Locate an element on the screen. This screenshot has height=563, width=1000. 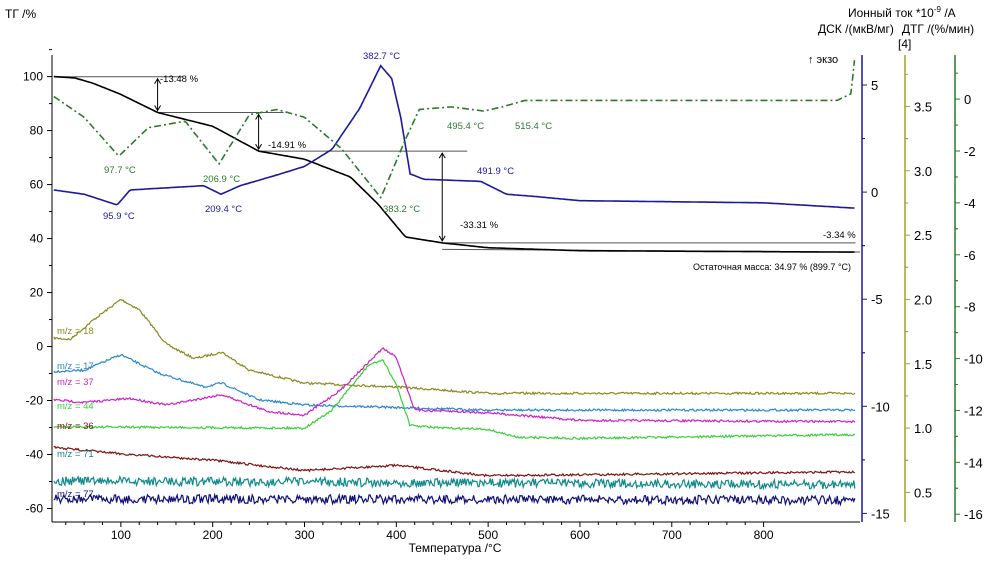
mass-step-label: -3.34 % is located at coordinates (839, 235).